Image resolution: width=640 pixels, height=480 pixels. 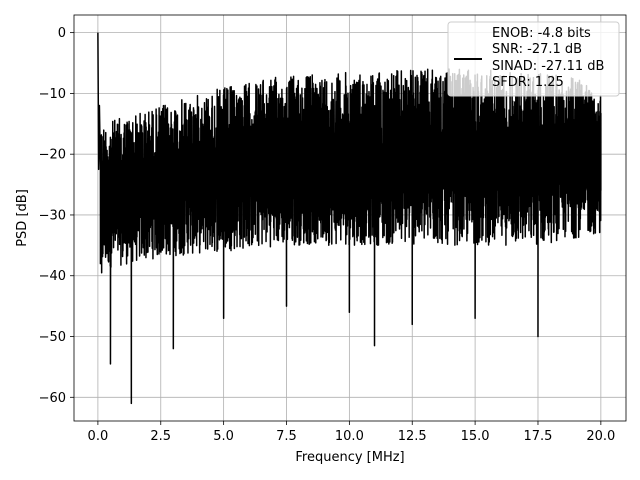 What do you see at coordinates (52, 215) in the screenshot?
I see `y-tick-label: −30` at bounding box center [52, 215].